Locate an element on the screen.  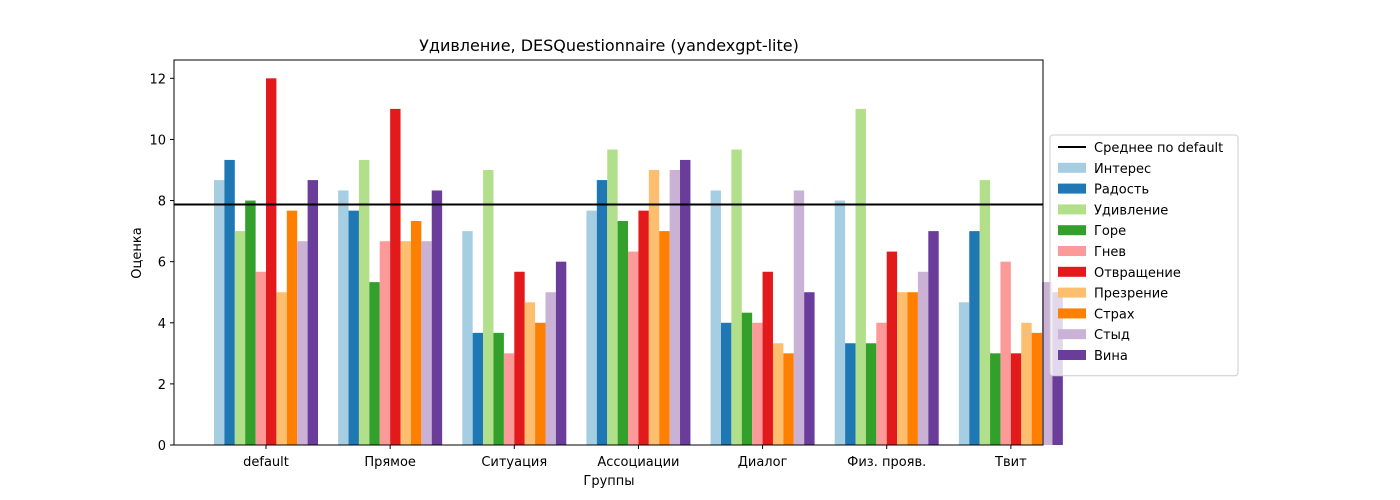
legend-label: Отвращение is located at coordinates (1137, 273).